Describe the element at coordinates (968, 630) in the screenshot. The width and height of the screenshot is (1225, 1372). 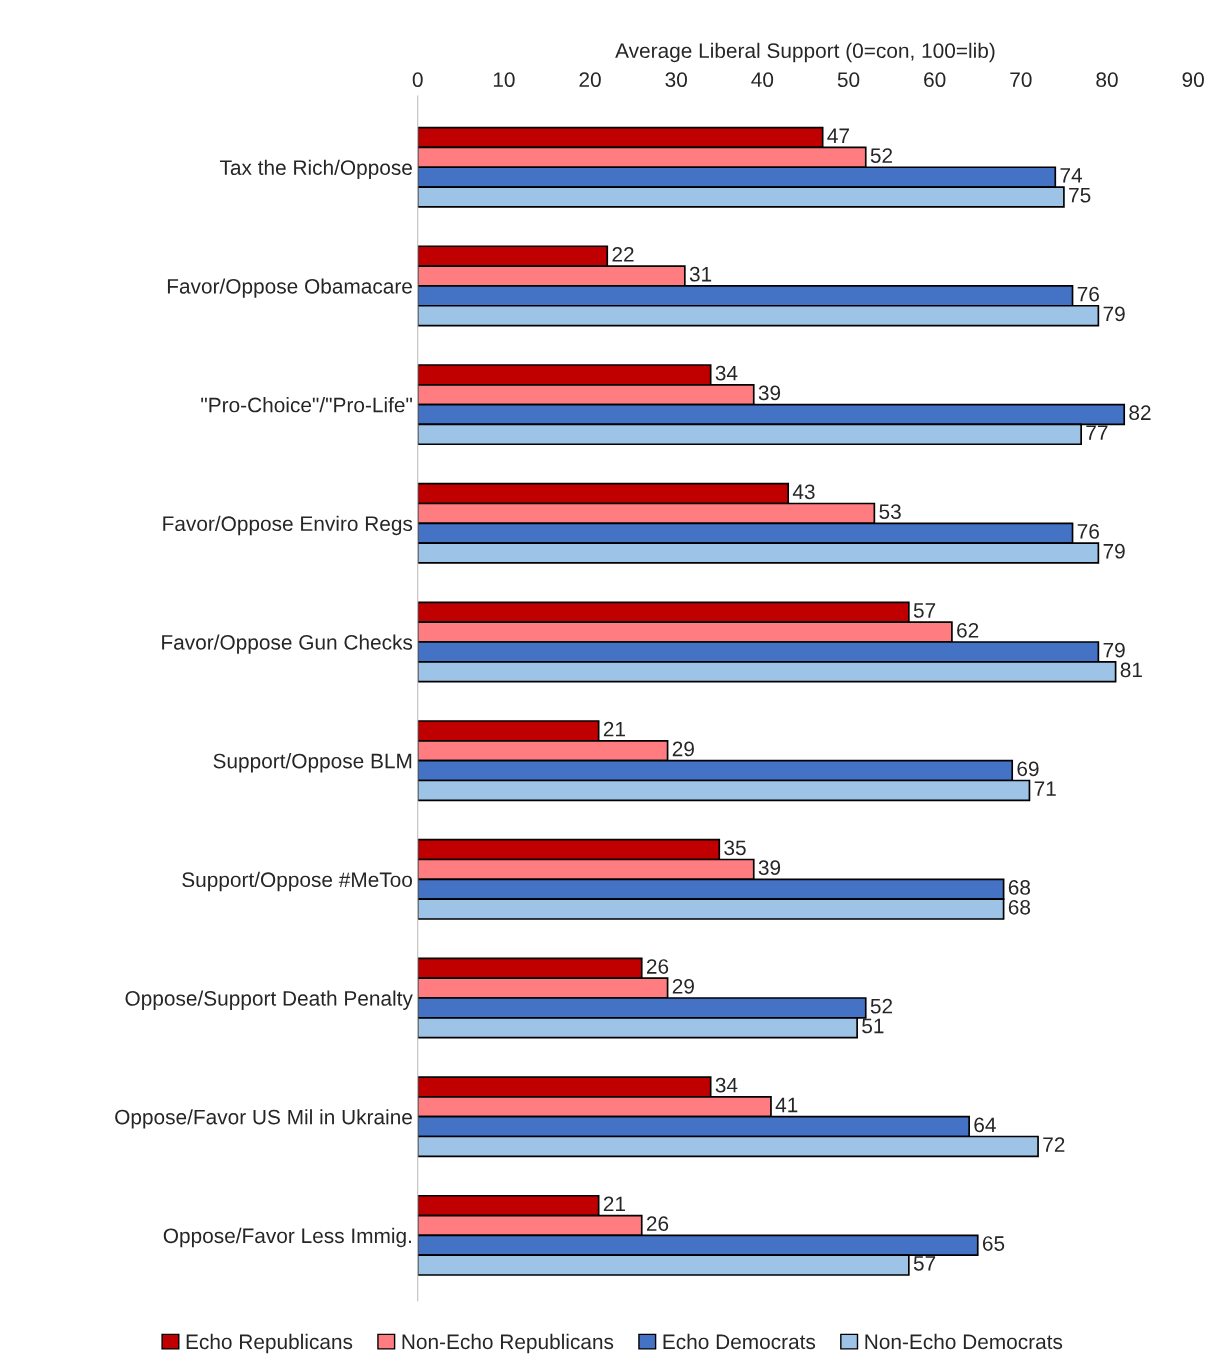
I see `data-label: 62` at that location.